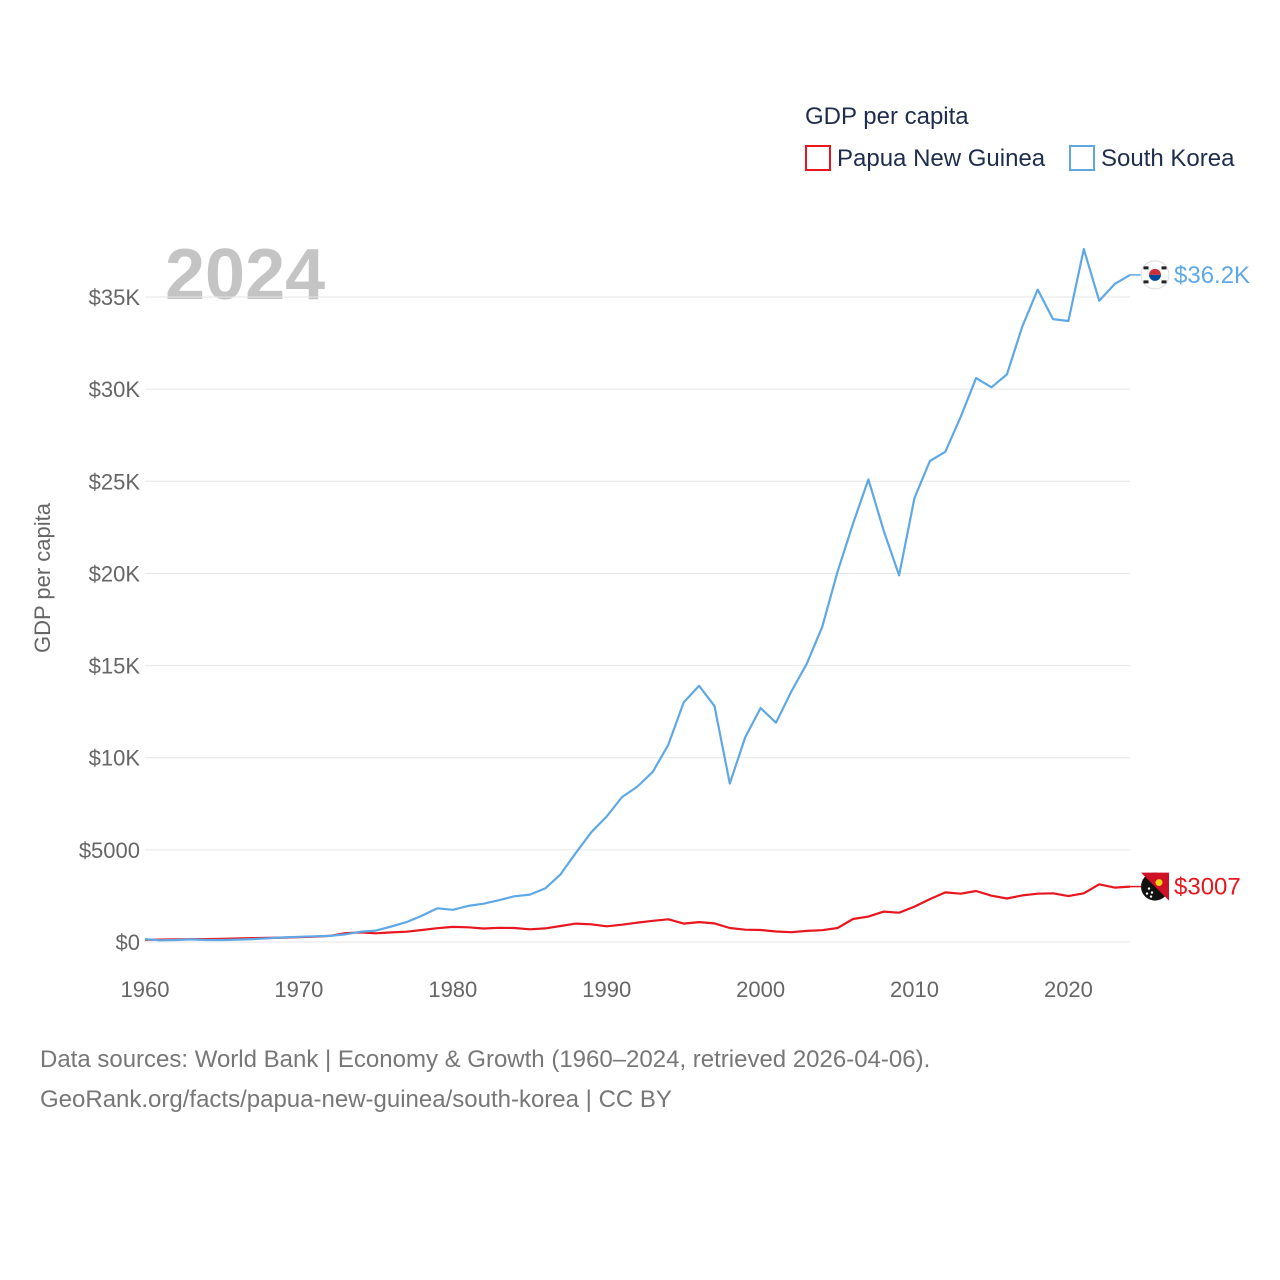 This screenshot has height=1280, width=1280. I want to click on end-labels: $3007 $36.2K, so click(1190, 580).